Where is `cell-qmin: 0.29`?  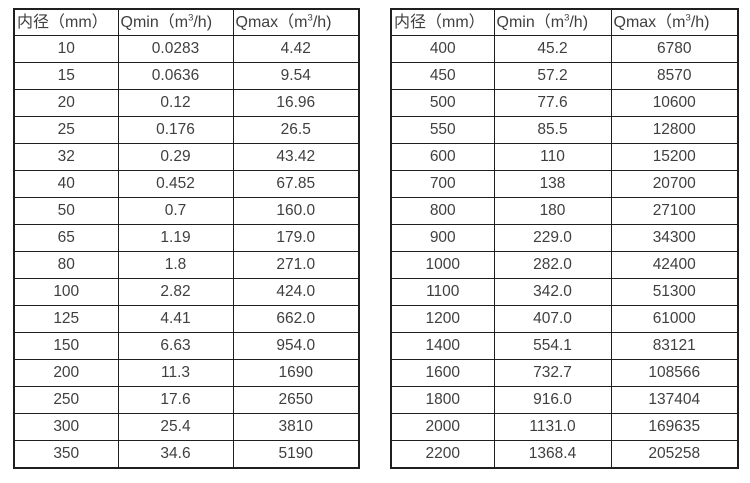
cell-qmin: 0.29 is located at coordinates (175, 157).